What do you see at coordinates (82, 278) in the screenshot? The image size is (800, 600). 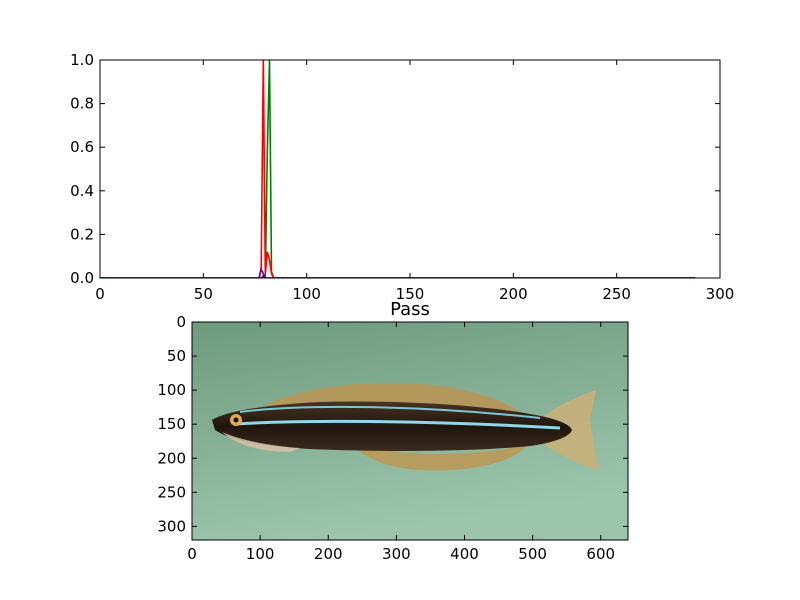 I see `y-tick-label: 0.0` at bounding box center [82, 278].